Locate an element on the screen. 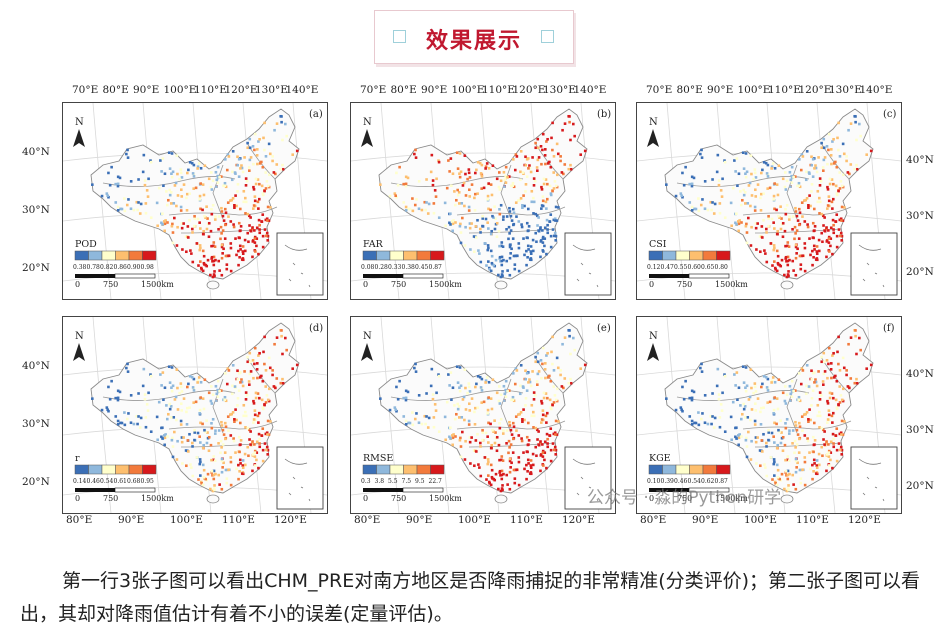 This screenshot has width=949, height=643. legend-label: 0.46 is located at coordinates (94, 481).